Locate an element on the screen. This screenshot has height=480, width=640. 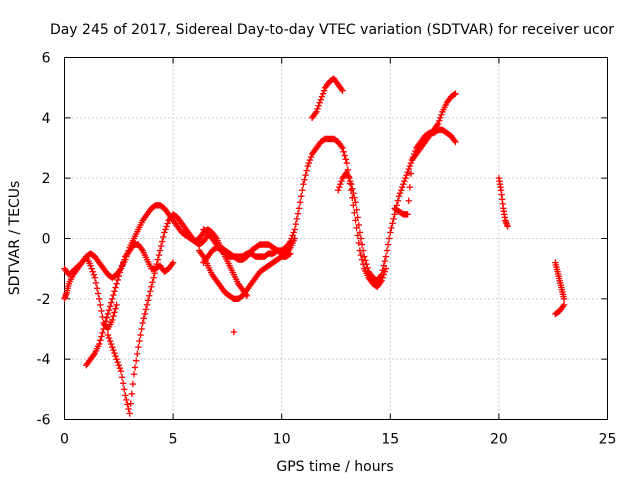
y-tick-label: -2 is located at coordinates (44, 300).